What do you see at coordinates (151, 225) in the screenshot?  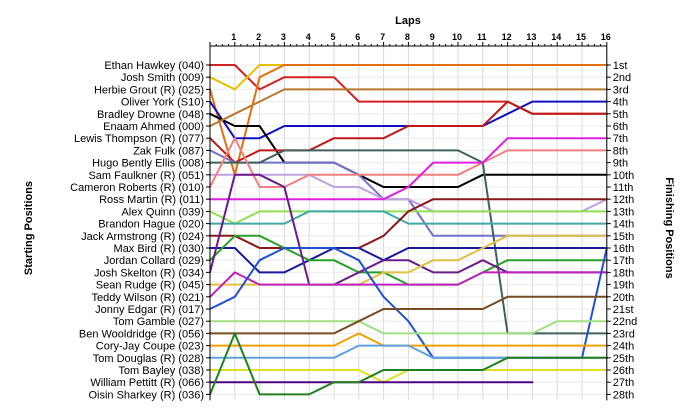 I see `start-position-label: Brandon Hague (020)` at bounding box center [151, 225].